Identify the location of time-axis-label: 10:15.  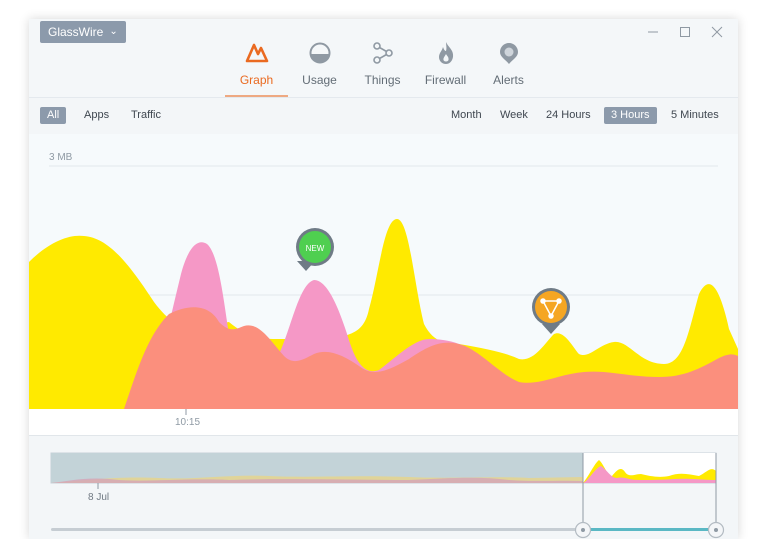
(188, 422).